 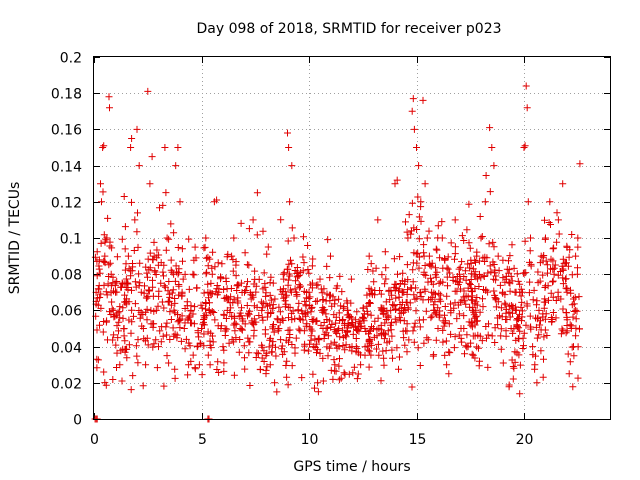 What do you see at coordinates (77, 421) in the screenshot?
I see `y-tick-label: 0` at bounding box center [77, 421].